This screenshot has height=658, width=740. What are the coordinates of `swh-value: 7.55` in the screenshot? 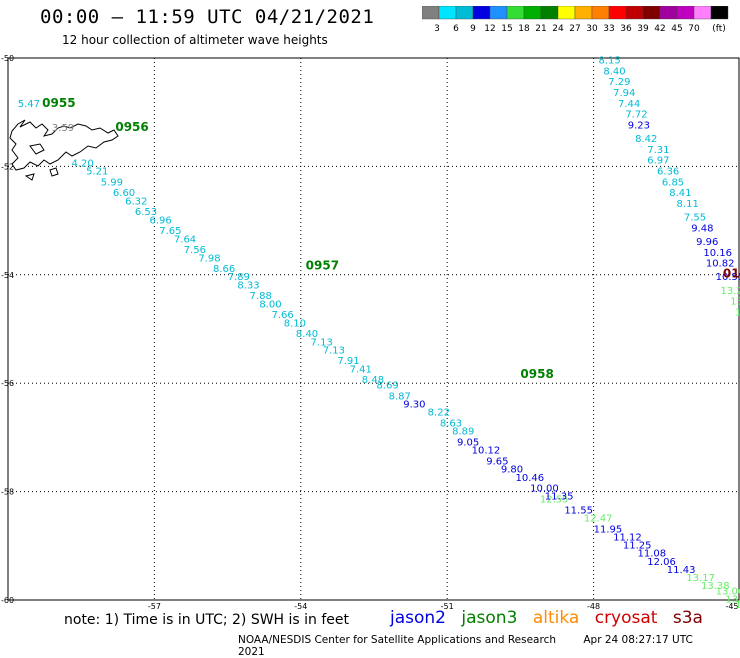 It's located at (695, 218).